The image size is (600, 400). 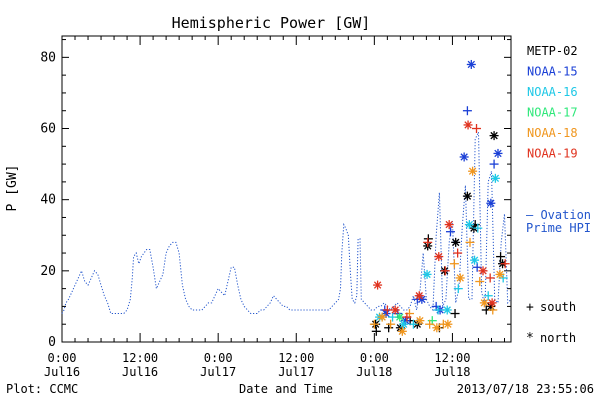 I want to click on ovation-legend-line2: Prime HPI, so click(x=558, y=228).